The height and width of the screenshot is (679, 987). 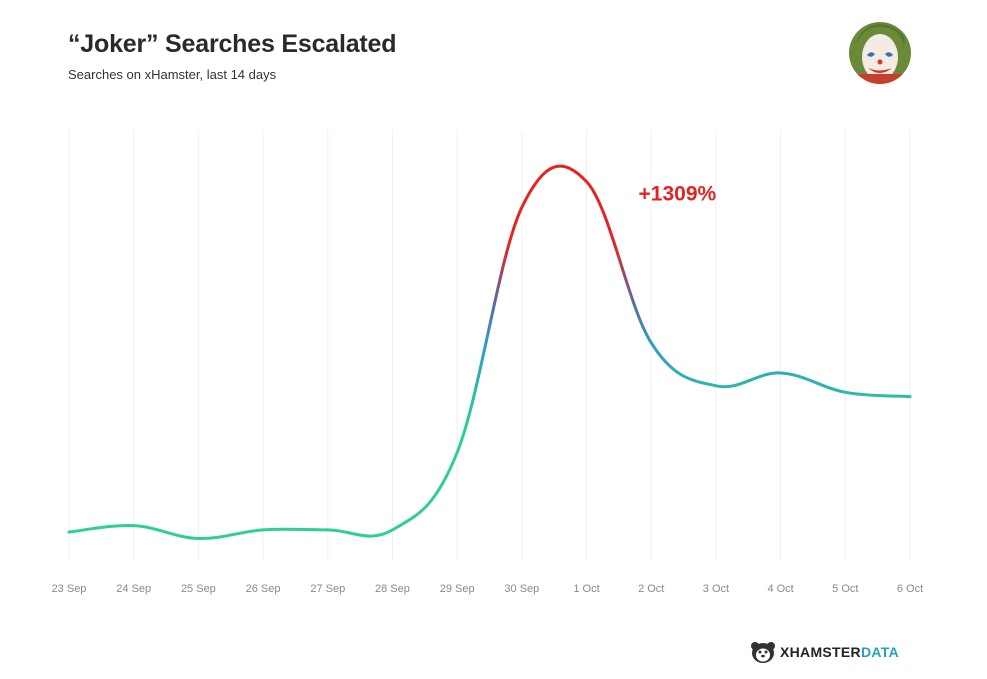 What do you see at coordinates (522, 207) in the screenshot?
I see `data-point-30-sep` at bounding box center [522, 207].